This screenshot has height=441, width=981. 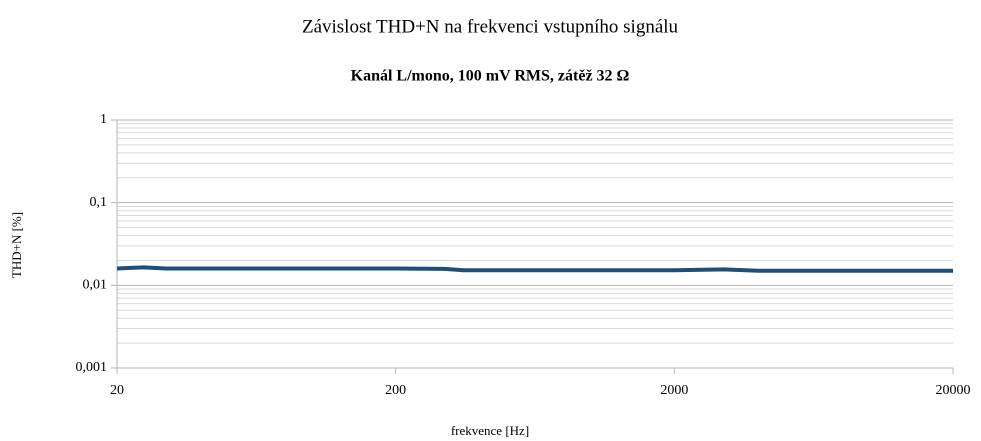 I want to click on y-axis-label: THD+N [%], so click(x=16, y=245).